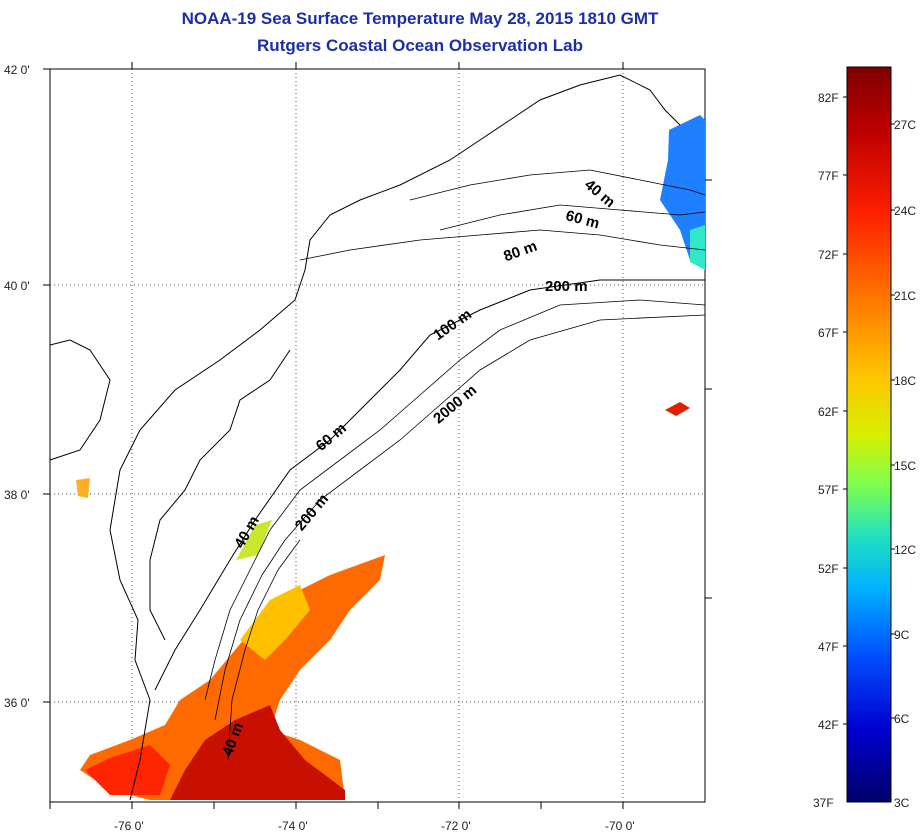  What do you see at coordinates (902, 635) in the screenshot?
I see `cb-c-9: 9C` at bounding box center [902, 635].